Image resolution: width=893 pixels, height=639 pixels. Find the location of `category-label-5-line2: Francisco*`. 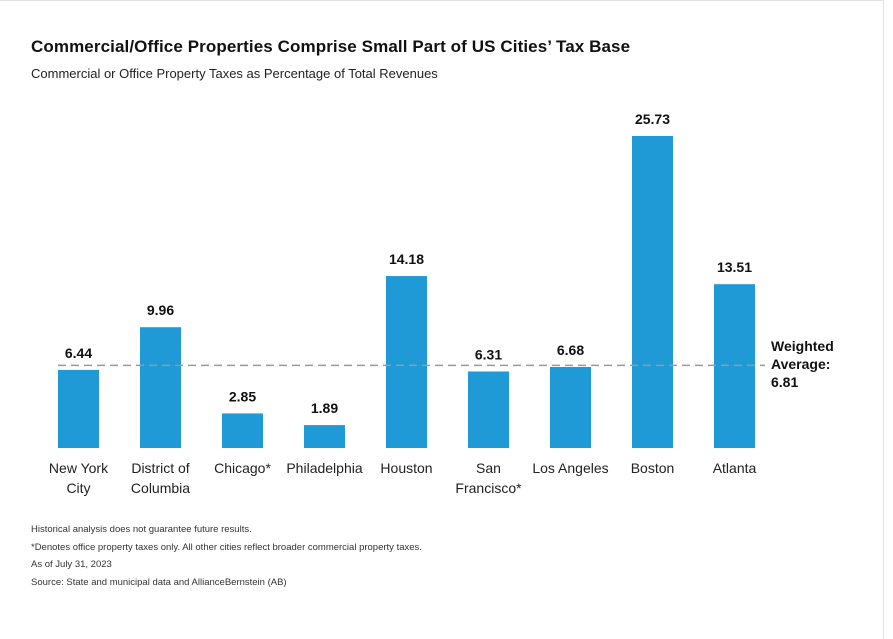

category-label-5-line2: Francisco* is located at coordinates (488, 488).